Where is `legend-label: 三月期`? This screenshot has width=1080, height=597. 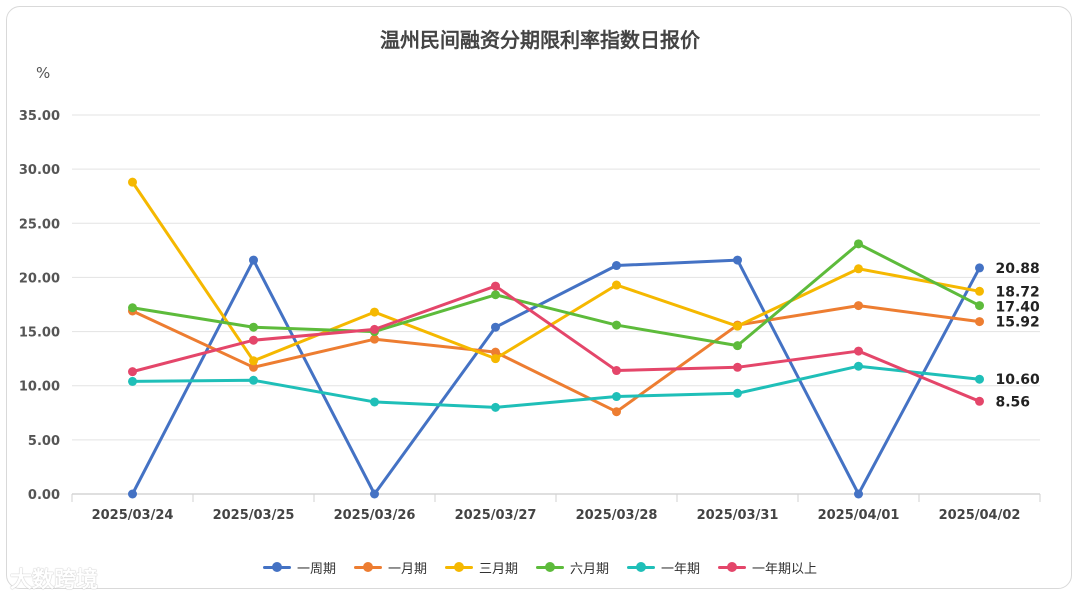
legend-label: 三月期 is located at coordinates (498, 569).